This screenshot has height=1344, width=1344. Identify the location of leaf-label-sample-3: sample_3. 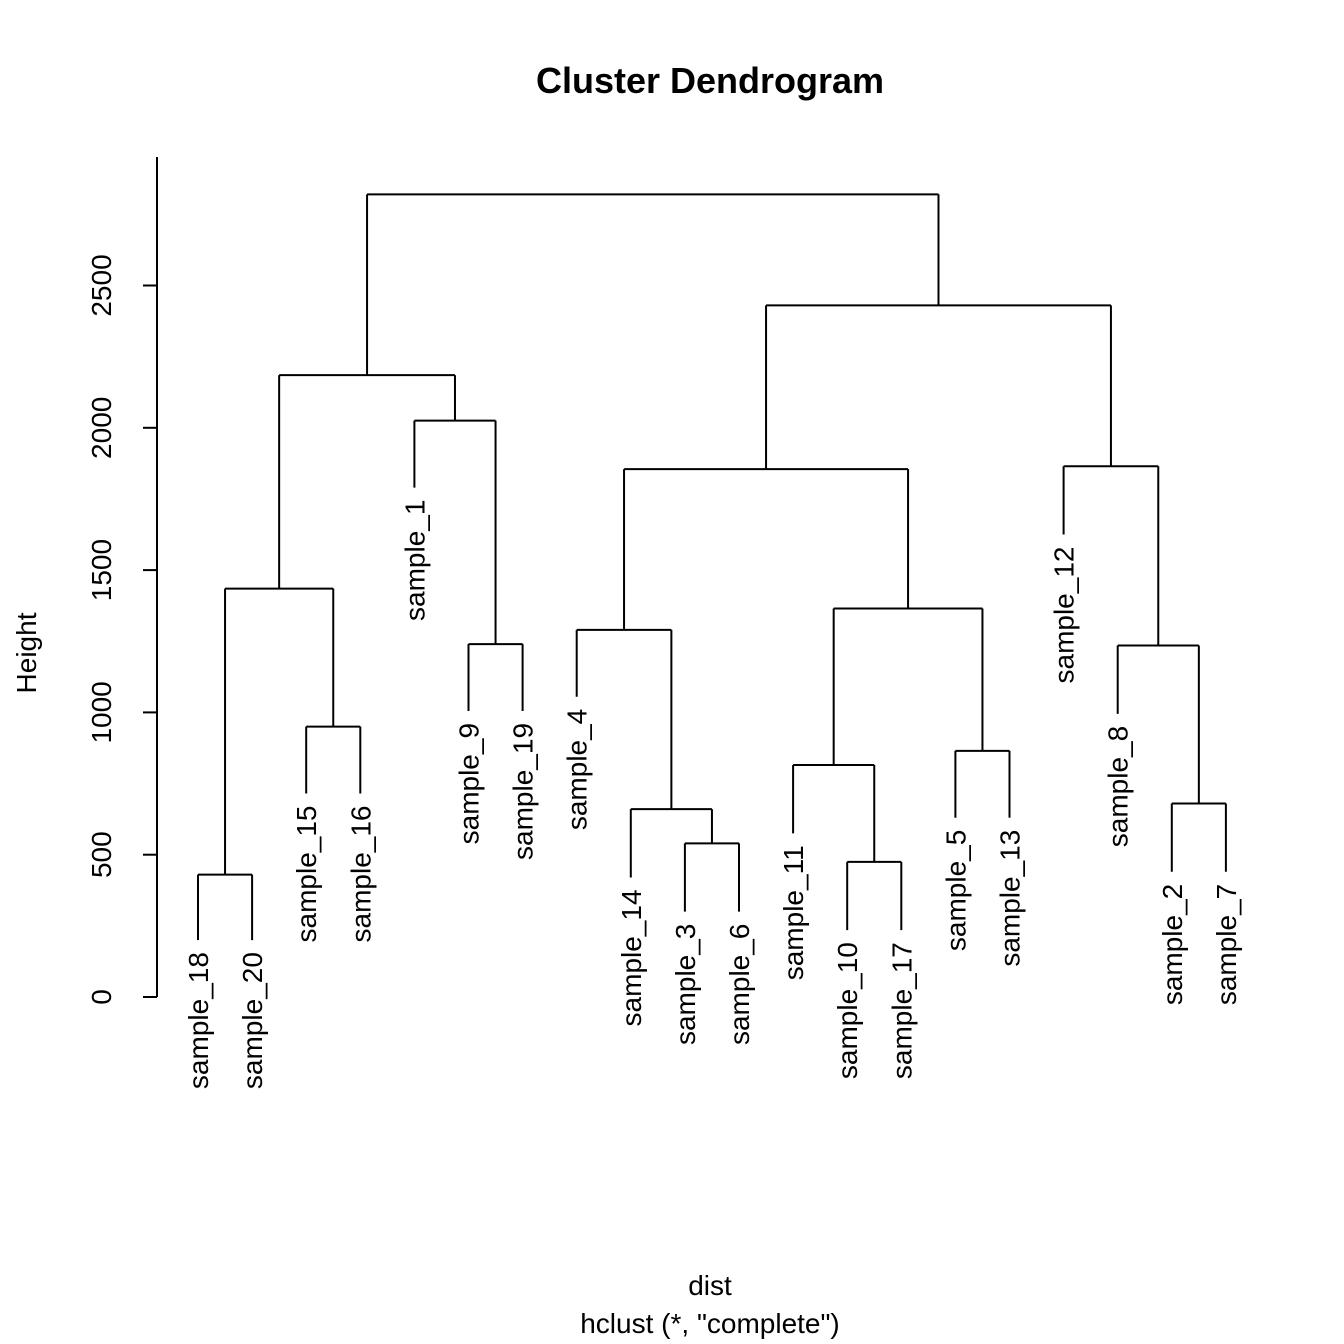
(685, 984).